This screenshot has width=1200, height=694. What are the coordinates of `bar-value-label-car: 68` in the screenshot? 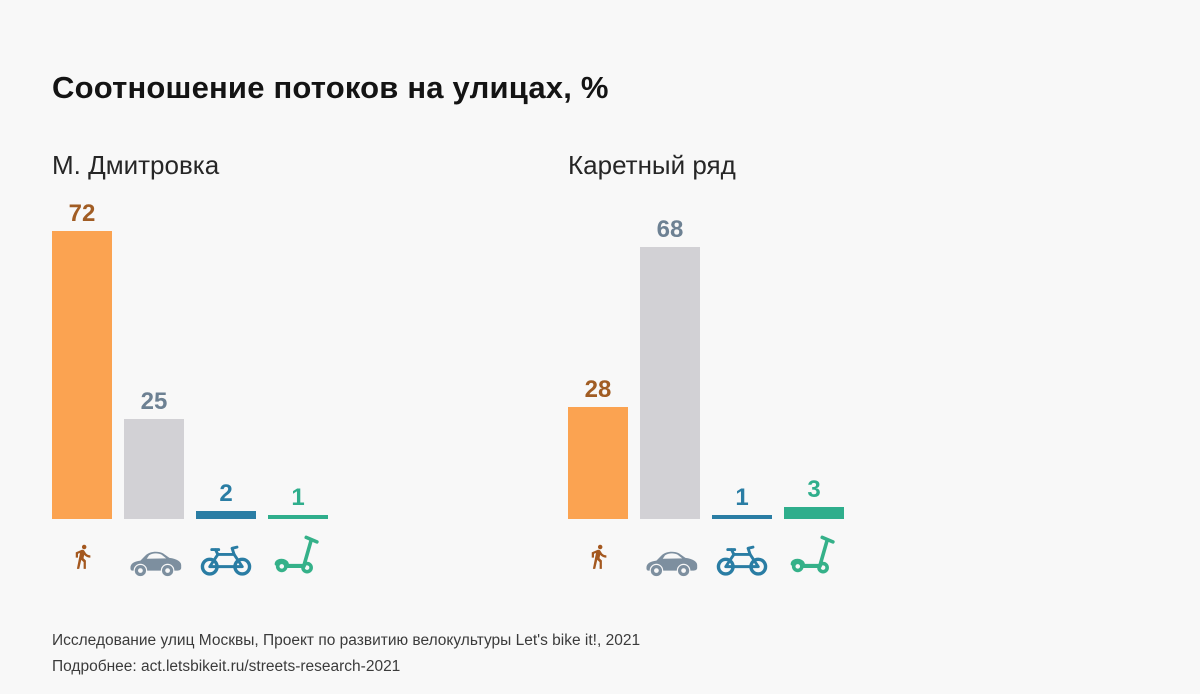 It's located at (670, 229).